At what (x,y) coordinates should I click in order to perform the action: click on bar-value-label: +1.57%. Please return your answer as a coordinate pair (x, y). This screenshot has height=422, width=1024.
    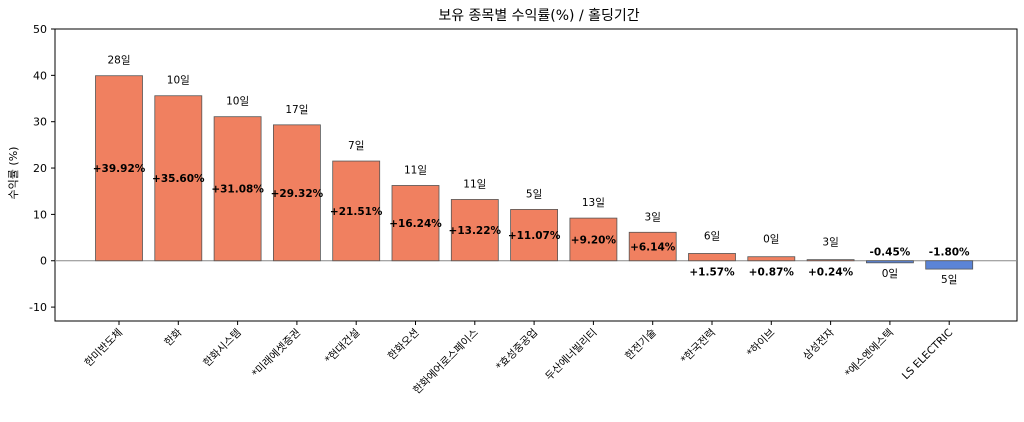
    Looking at the image, I should click on (712, 273).